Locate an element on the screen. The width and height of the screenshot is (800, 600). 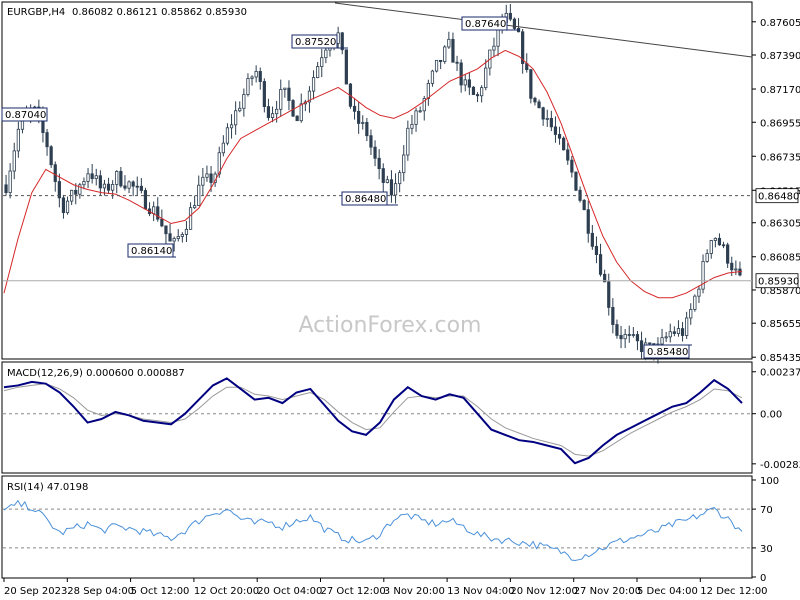
rsi-plot is located at coordinates (377, 530).